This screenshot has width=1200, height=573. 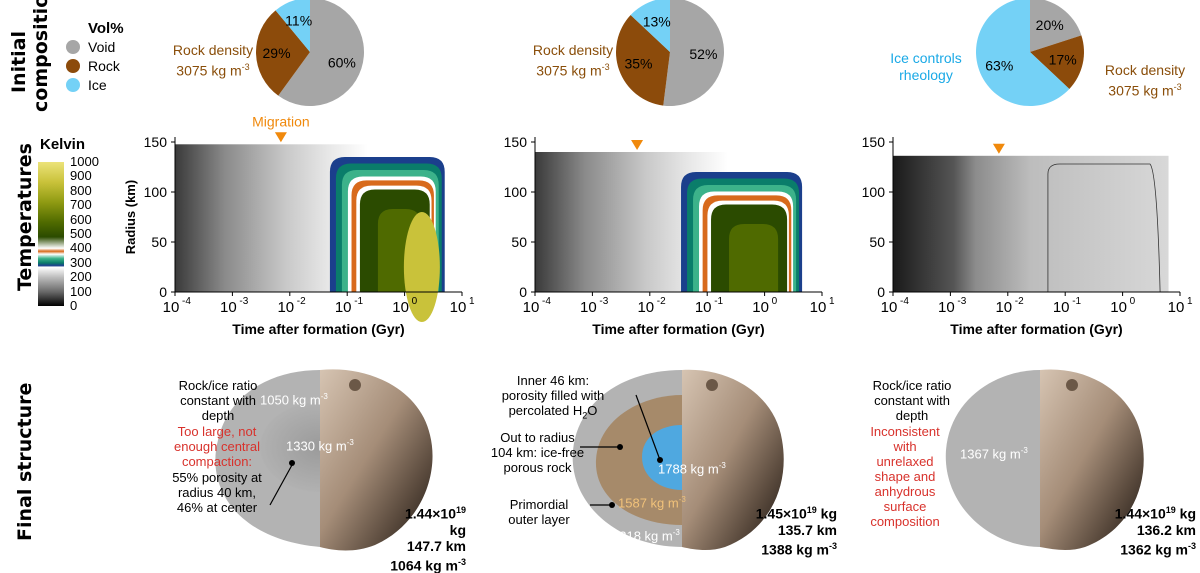 I want to click on x-tick-exponent: -3, so click(x=603, y=301).